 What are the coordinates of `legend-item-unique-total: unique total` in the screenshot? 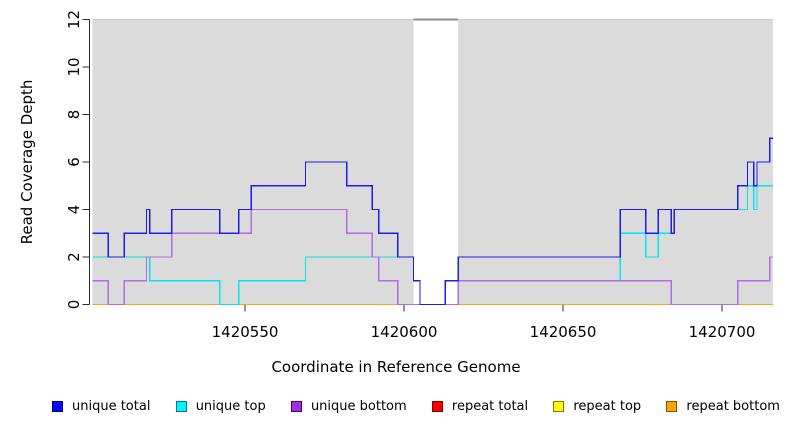 It's located at (101, 406).